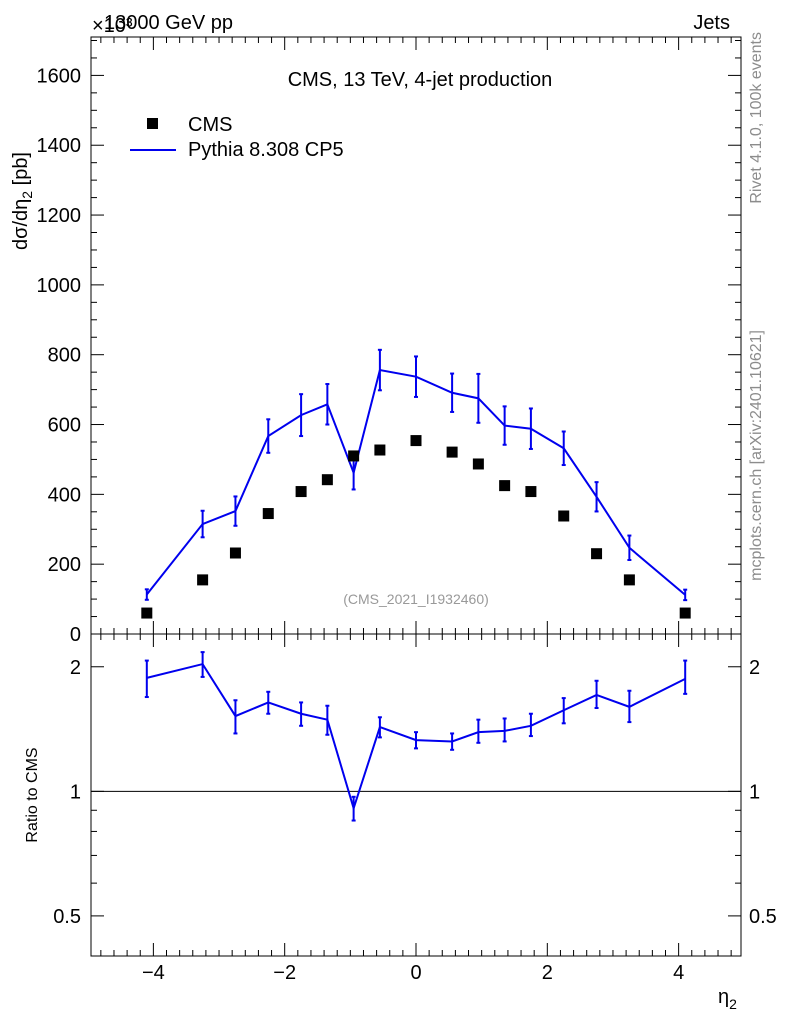 The height and width of the screenshot is (1024, 786). I want to click on x-tick-label: −4, so click(153, 973).